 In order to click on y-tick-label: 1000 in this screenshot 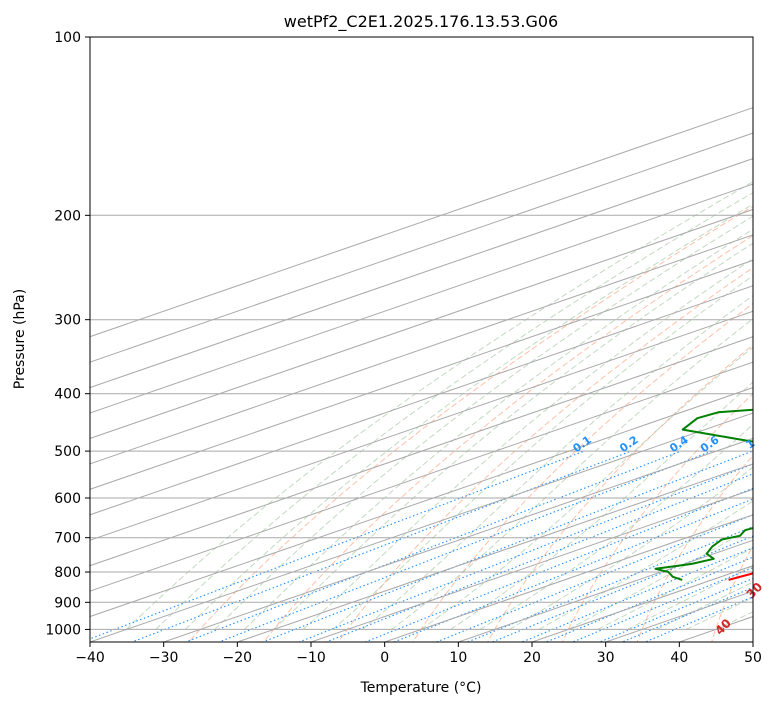, I will do `click(63, 630)`.